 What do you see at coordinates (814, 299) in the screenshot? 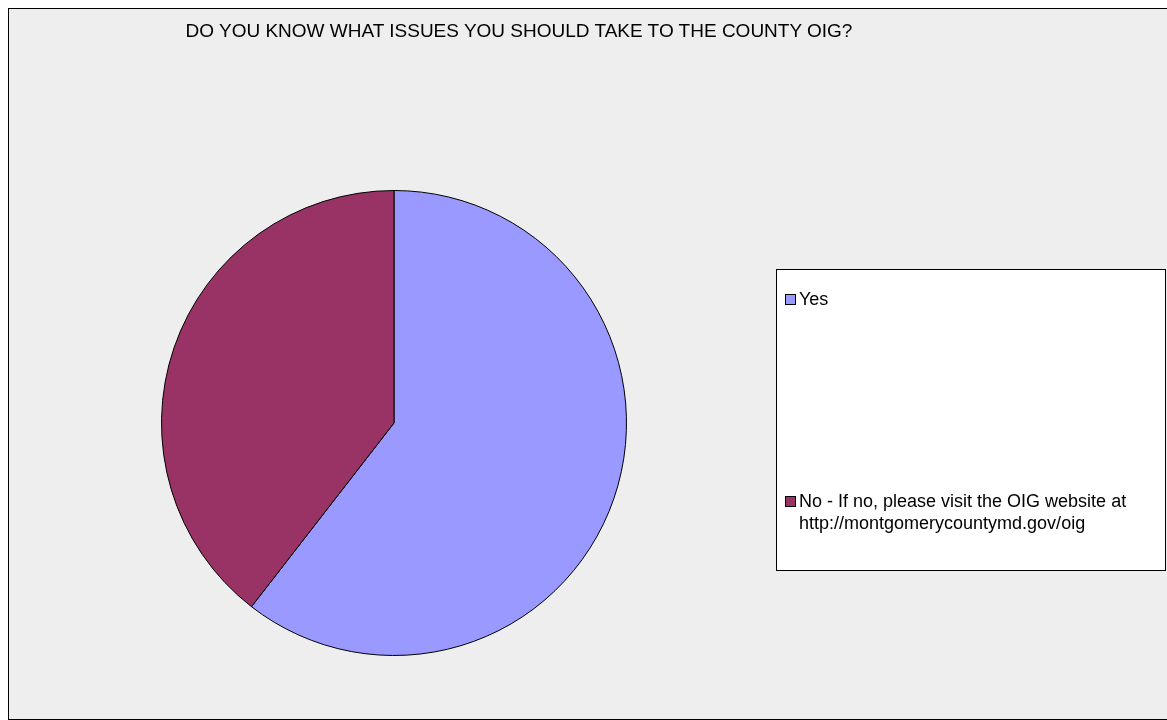
I see `legend-label: Yes` at bounding box center [814, 299].